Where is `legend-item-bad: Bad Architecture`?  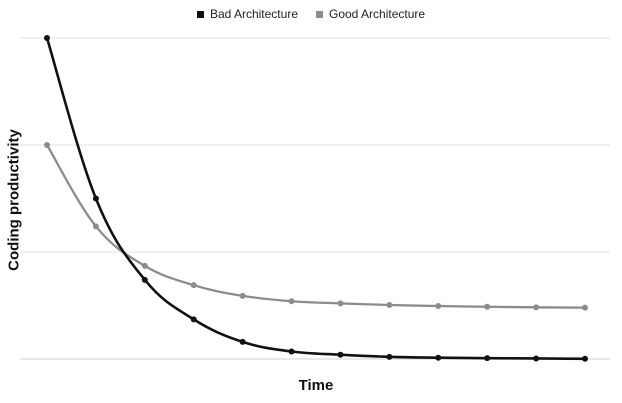
legend-item-bad: Bad Architecture is located at coordinates (247, 14).